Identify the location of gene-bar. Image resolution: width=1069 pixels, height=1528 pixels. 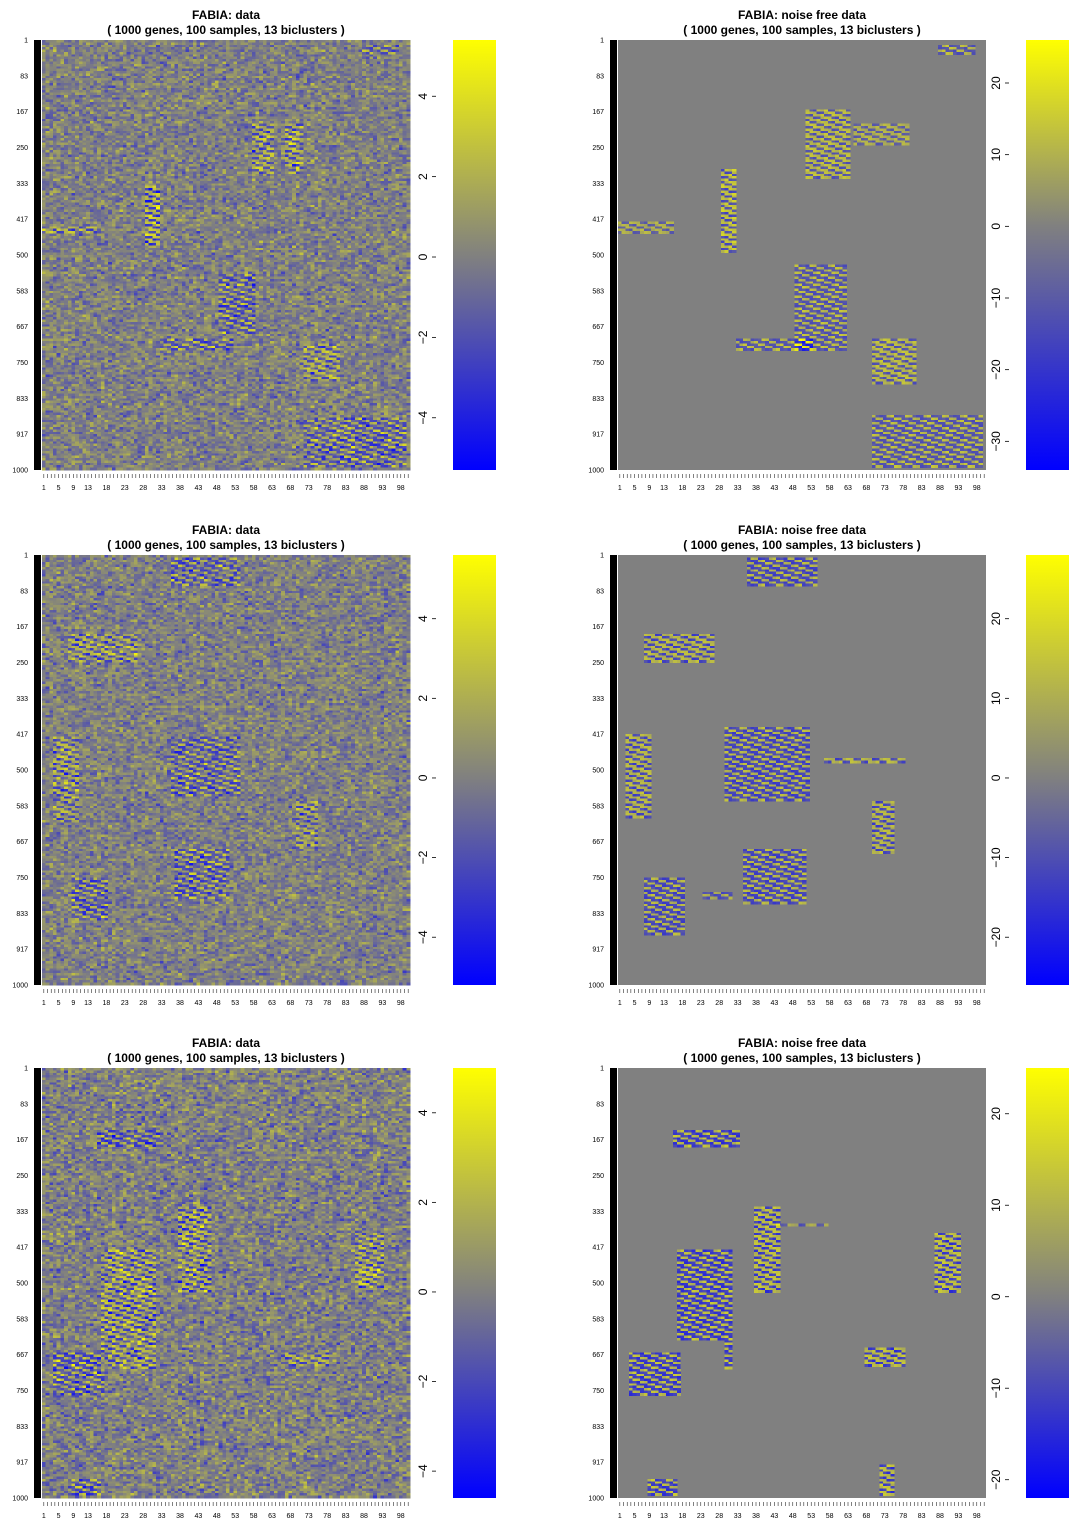
(37, 255).